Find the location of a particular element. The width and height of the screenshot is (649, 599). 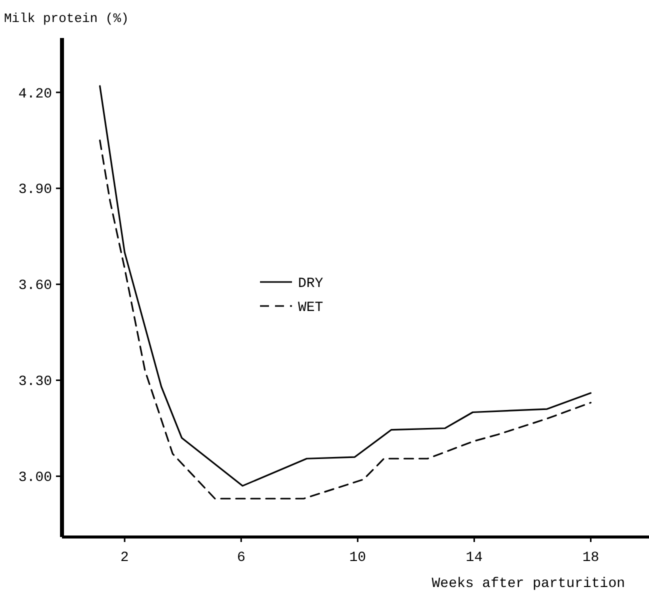

y-tick-label: 4.20 is located at coordinates (35, 94).